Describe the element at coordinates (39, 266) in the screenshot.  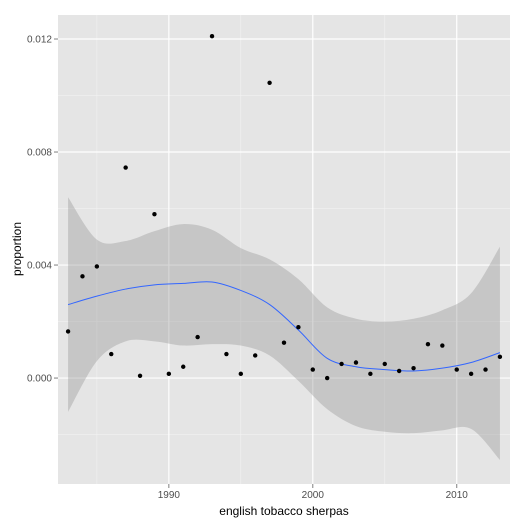
I see `y-tick-label: 0.004` at that location.